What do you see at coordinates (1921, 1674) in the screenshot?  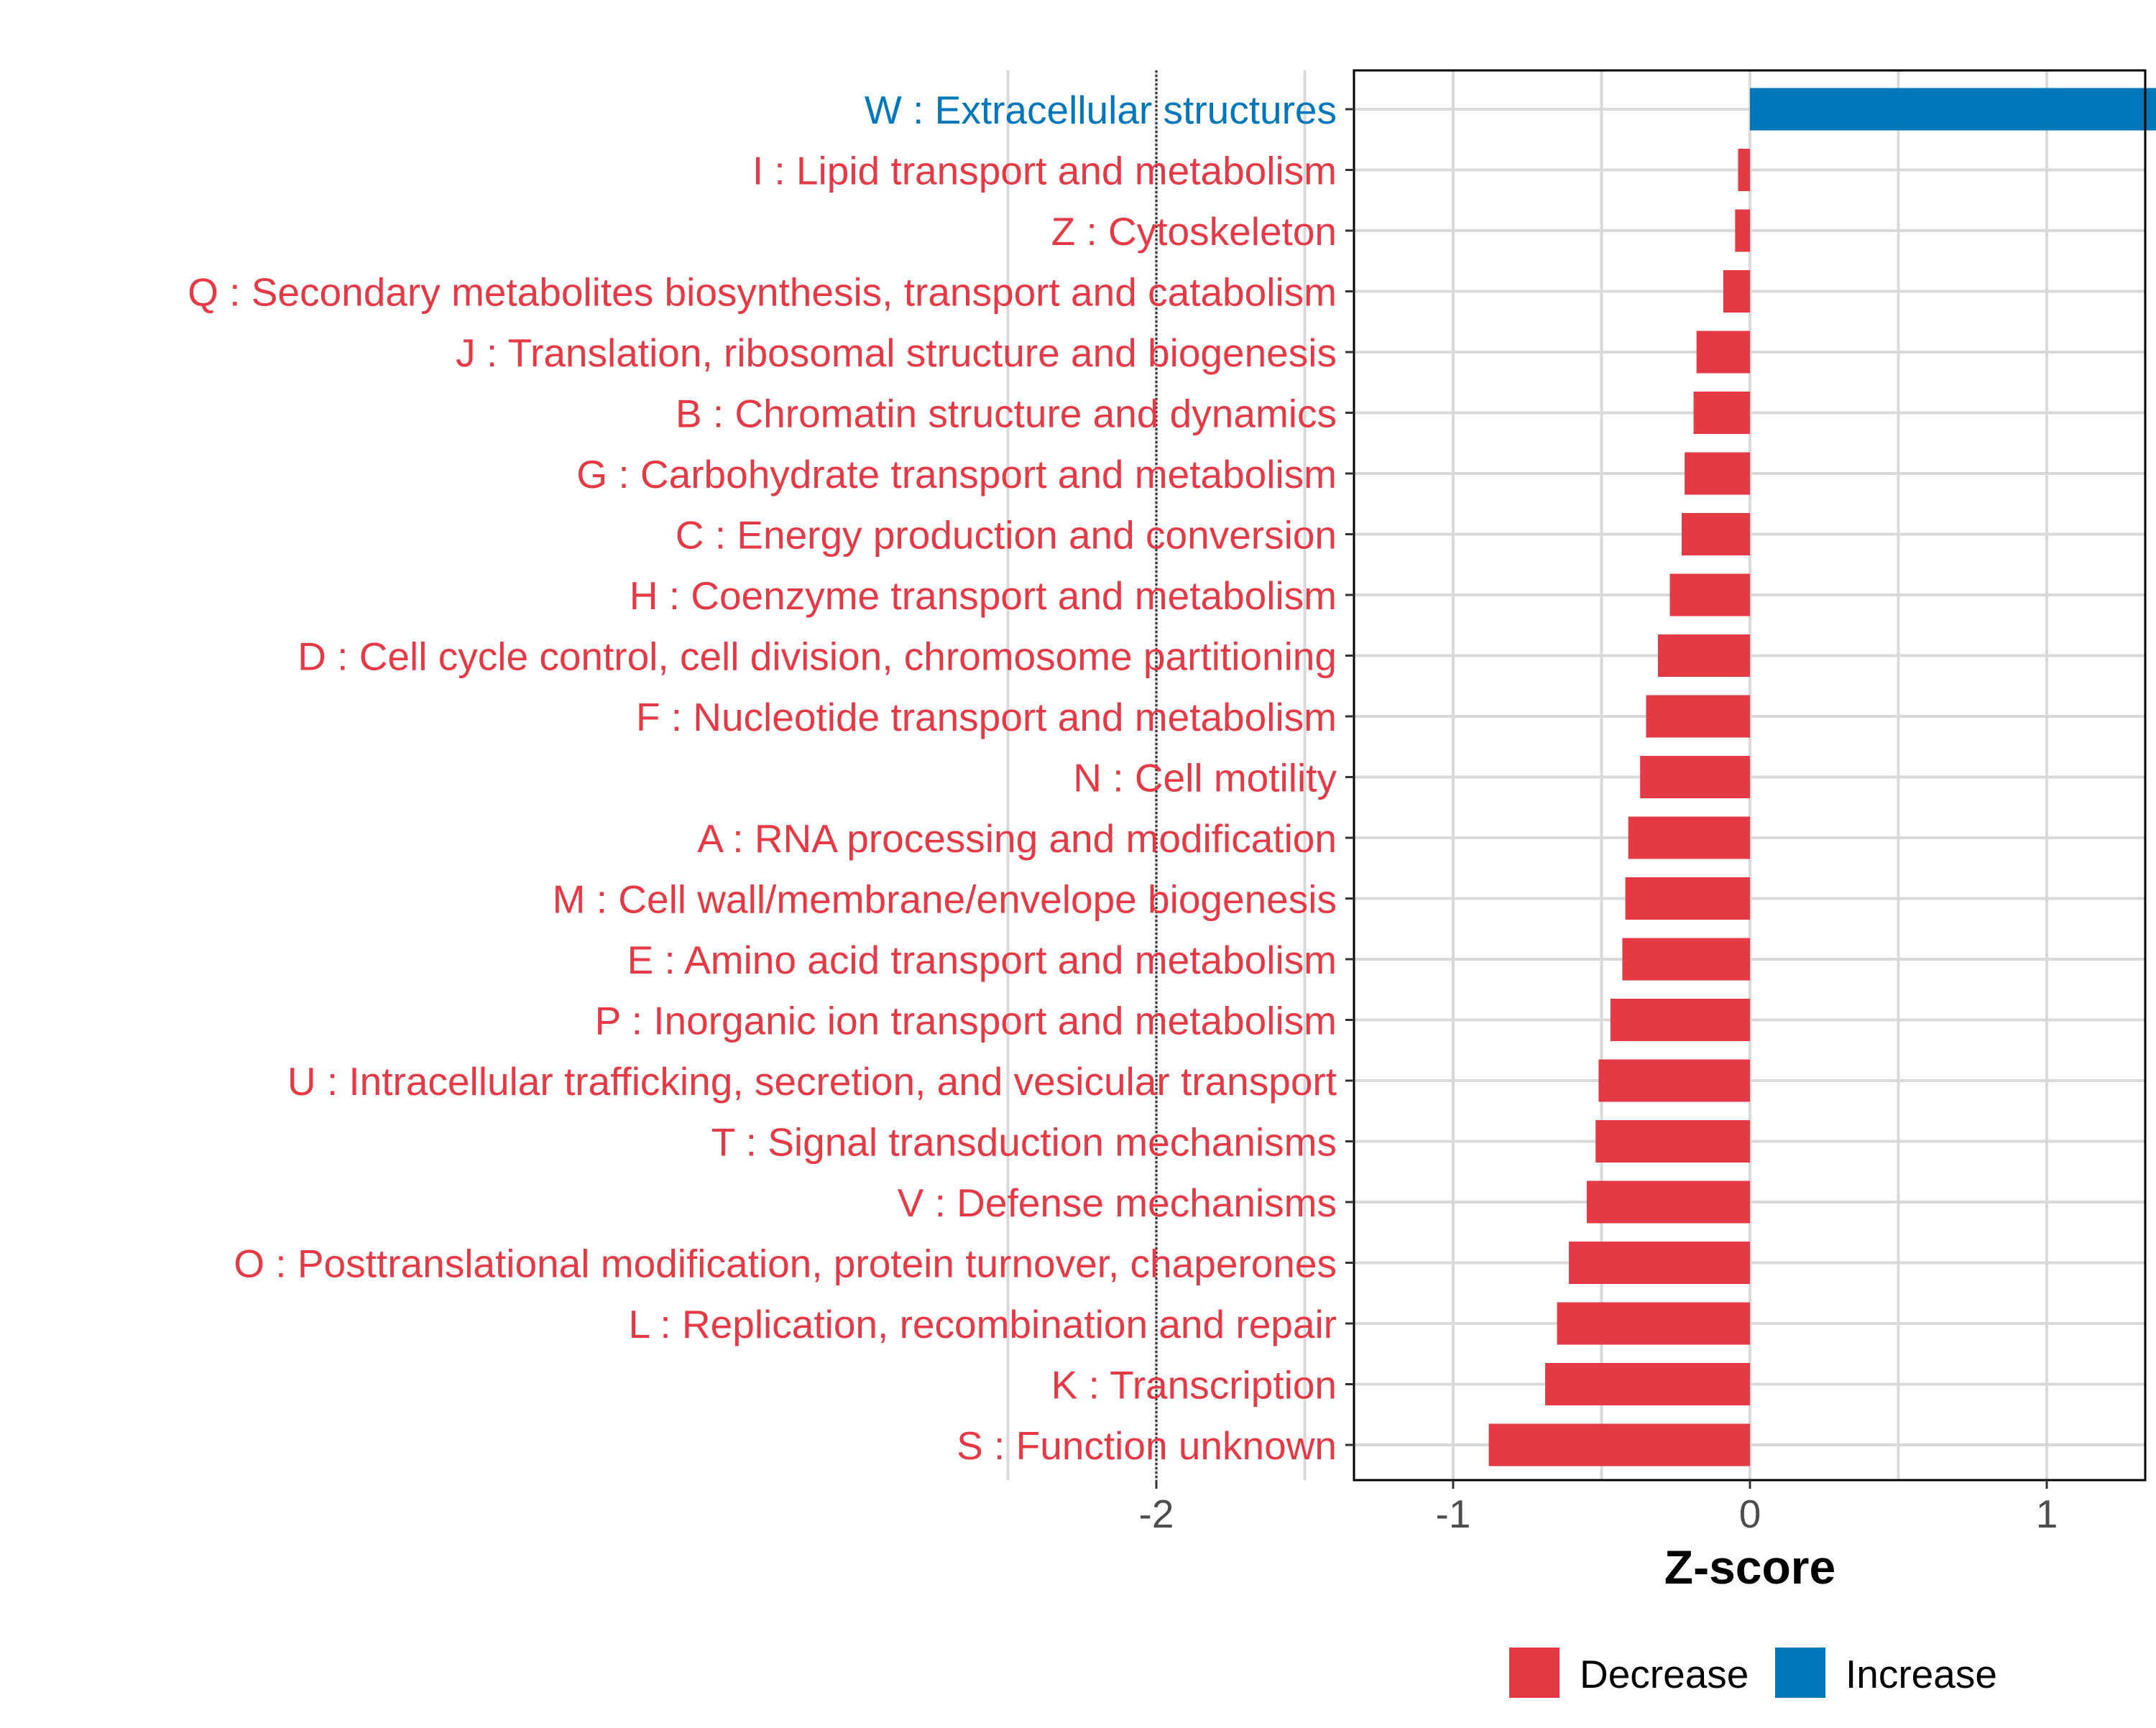 I see `legend-label: Increase` at bounding box center [1921, 1674].